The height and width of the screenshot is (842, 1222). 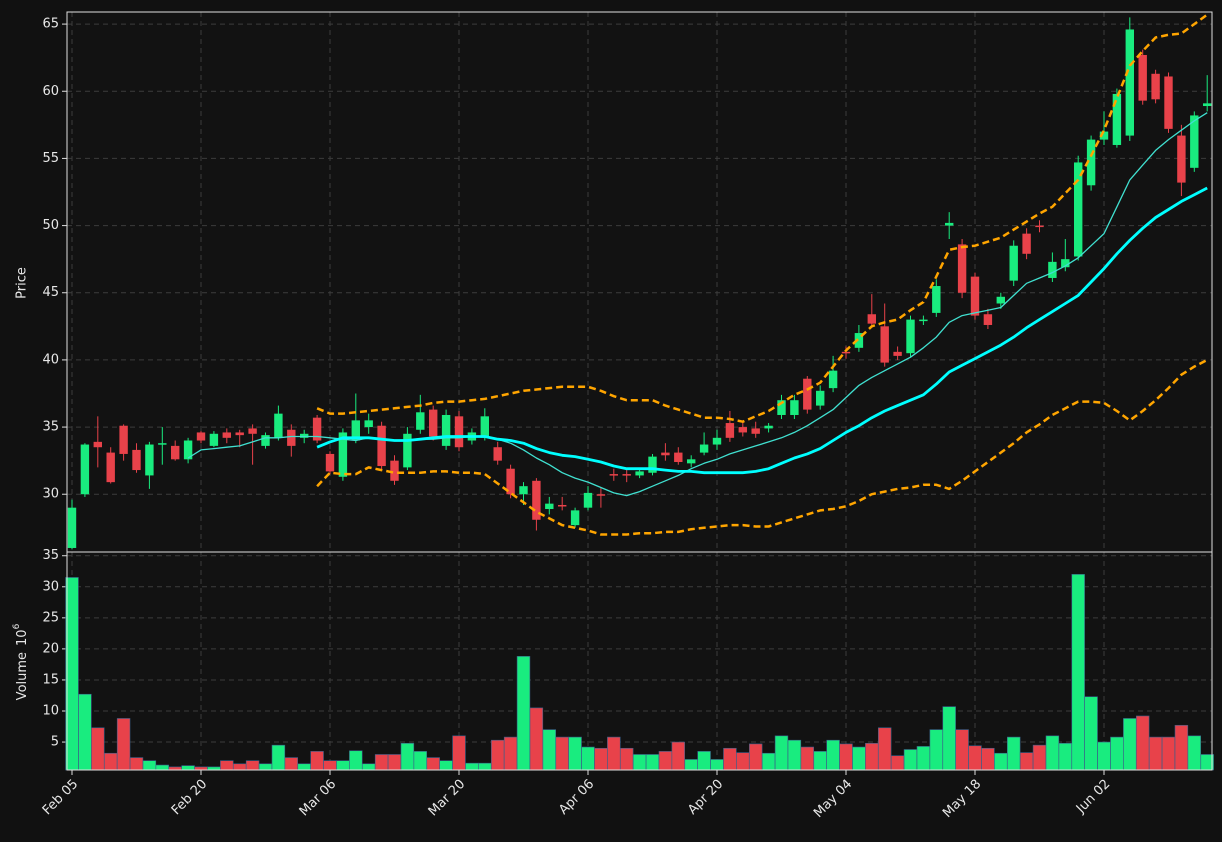 I want to click on y-tick-label: 65, so click(x=50, y=24).